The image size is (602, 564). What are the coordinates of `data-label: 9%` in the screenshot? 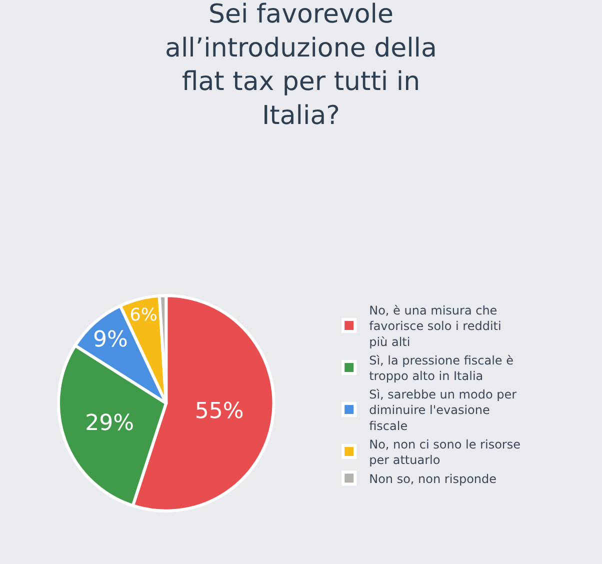 It's located at (110, 340).